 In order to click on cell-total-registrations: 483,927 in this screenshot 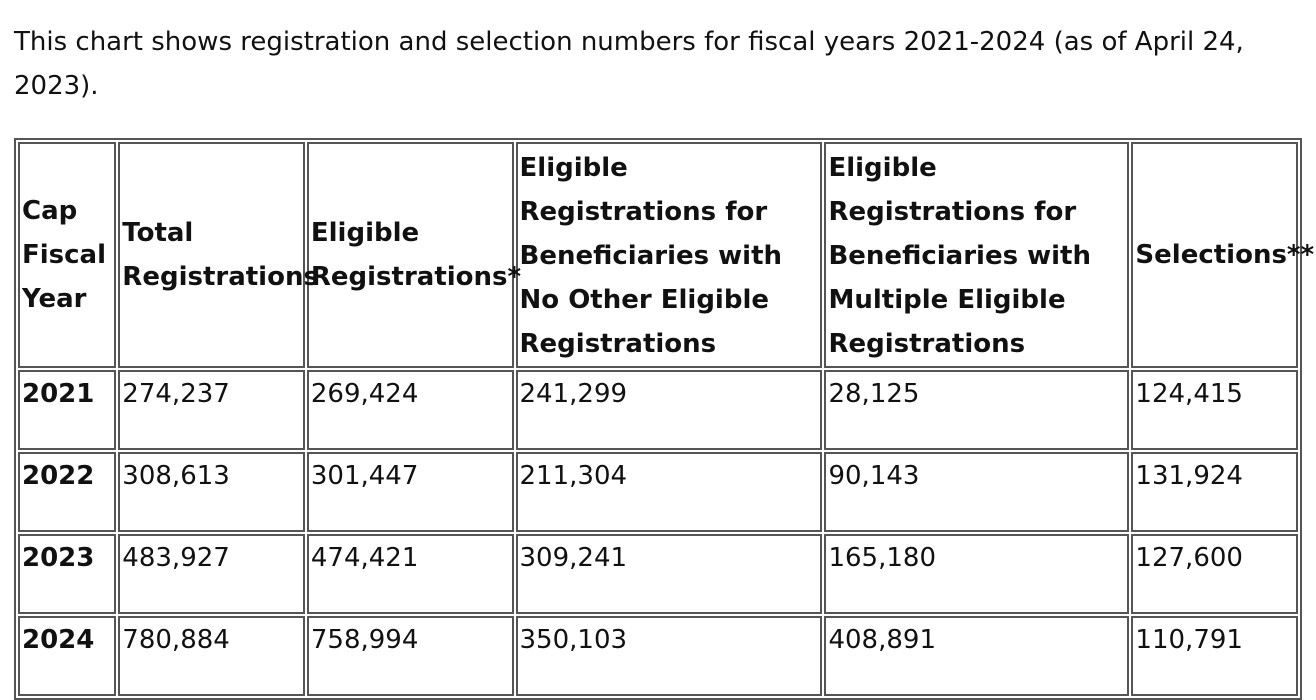, I will do `click(211, 574)`.